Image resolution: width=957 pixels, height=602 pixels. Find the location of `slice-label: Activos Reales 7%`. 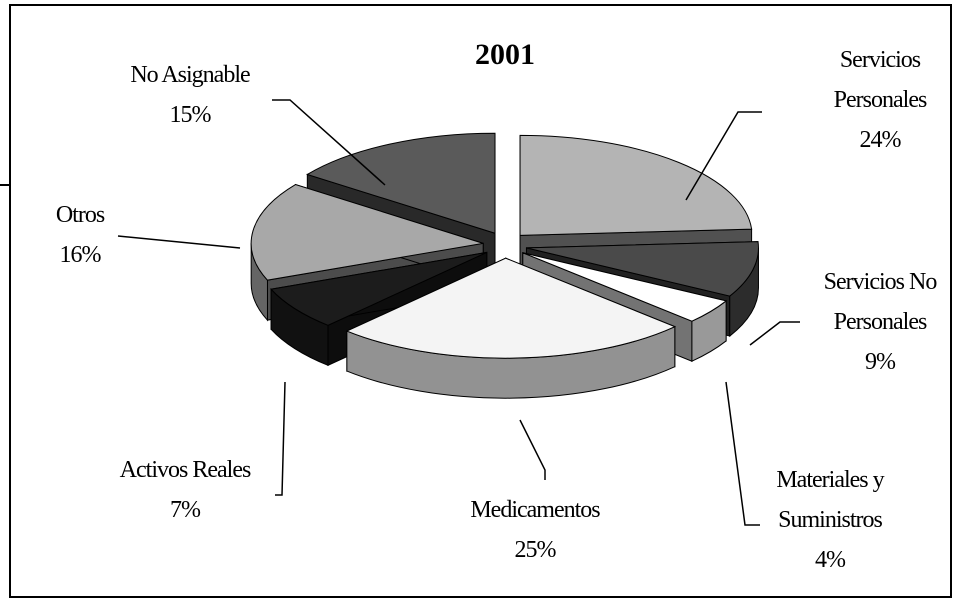

slice-label: Activos Reales 7% is located at coordinates (185, 490).